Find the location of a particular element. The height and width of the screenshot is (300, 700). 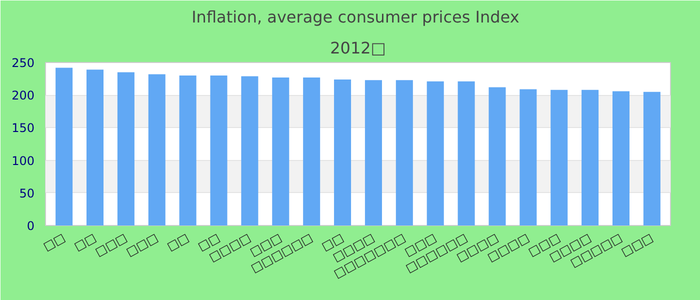

y-tick-label: 50 is located at coordinates (27, 193).